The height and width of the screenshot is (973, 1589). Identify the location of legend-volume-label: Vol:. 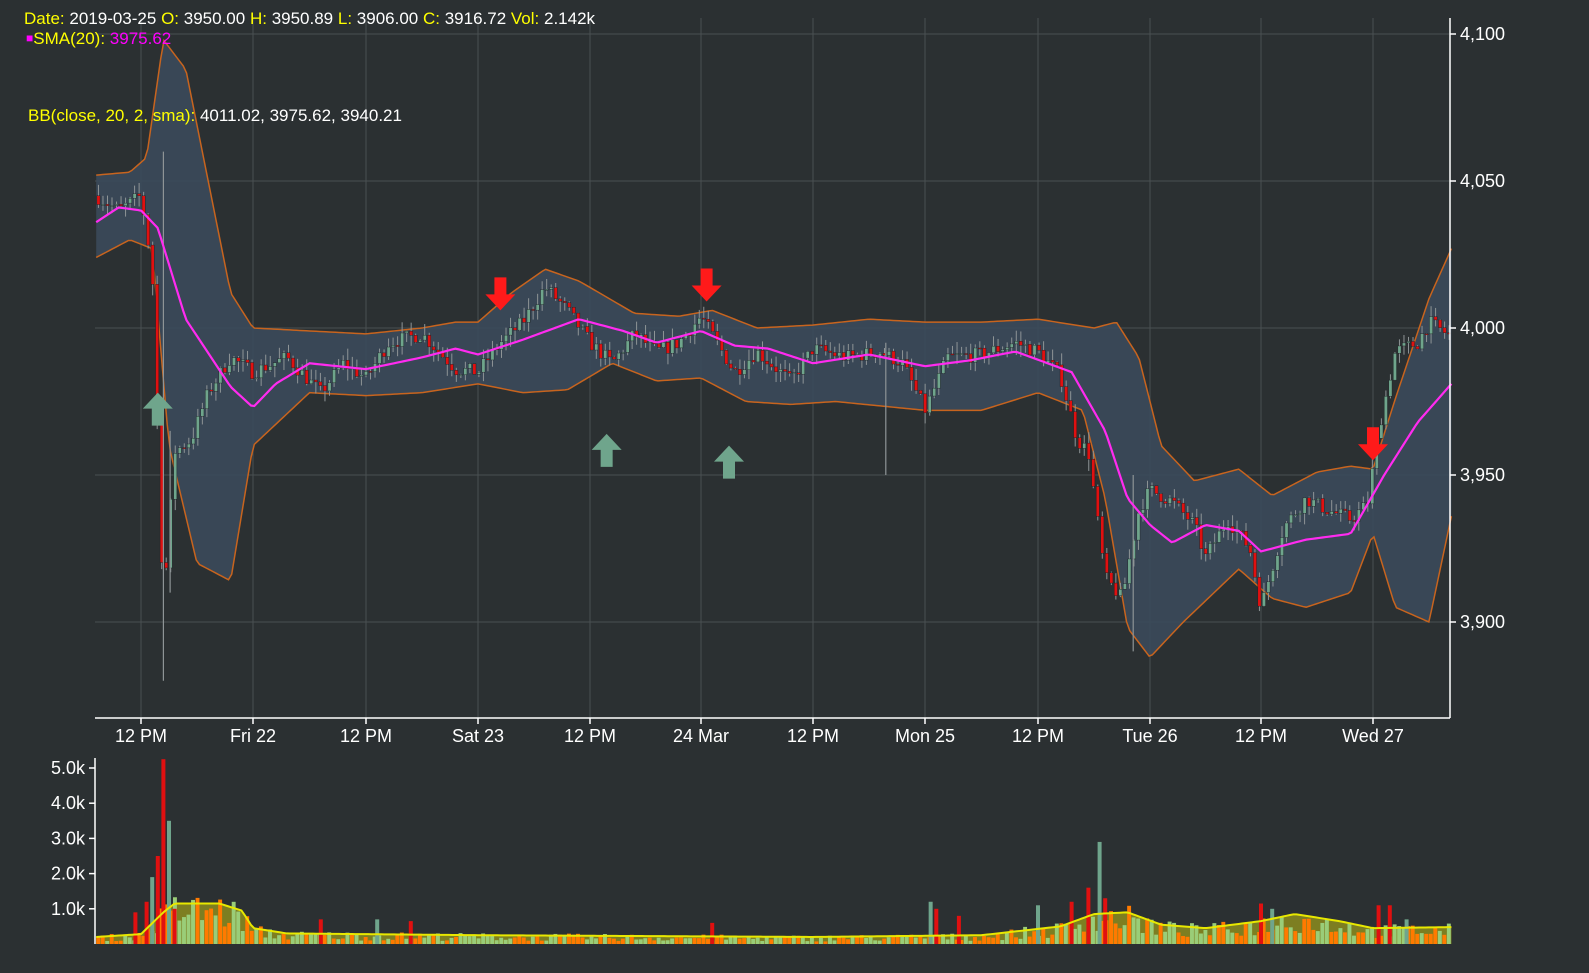
(525, 18).